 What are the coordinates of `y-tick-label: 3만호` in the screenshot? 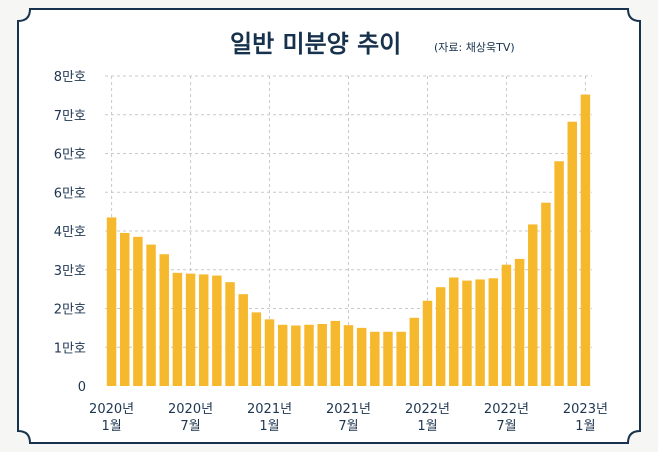 It's located at (70, 271).